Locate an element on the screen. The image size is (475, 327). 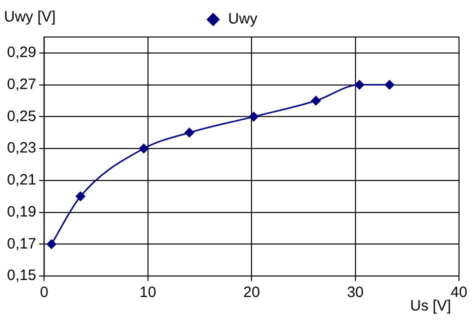
y-tick-label: 0,19 is located at coordinates (21, 211).